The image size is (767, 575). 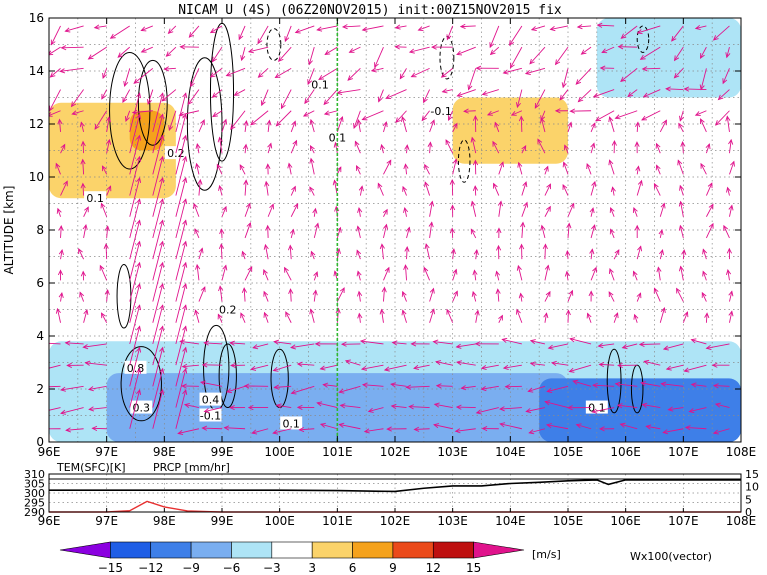 I want to click on sub-x-tick-label: 107E, so click(x=683, y=521).